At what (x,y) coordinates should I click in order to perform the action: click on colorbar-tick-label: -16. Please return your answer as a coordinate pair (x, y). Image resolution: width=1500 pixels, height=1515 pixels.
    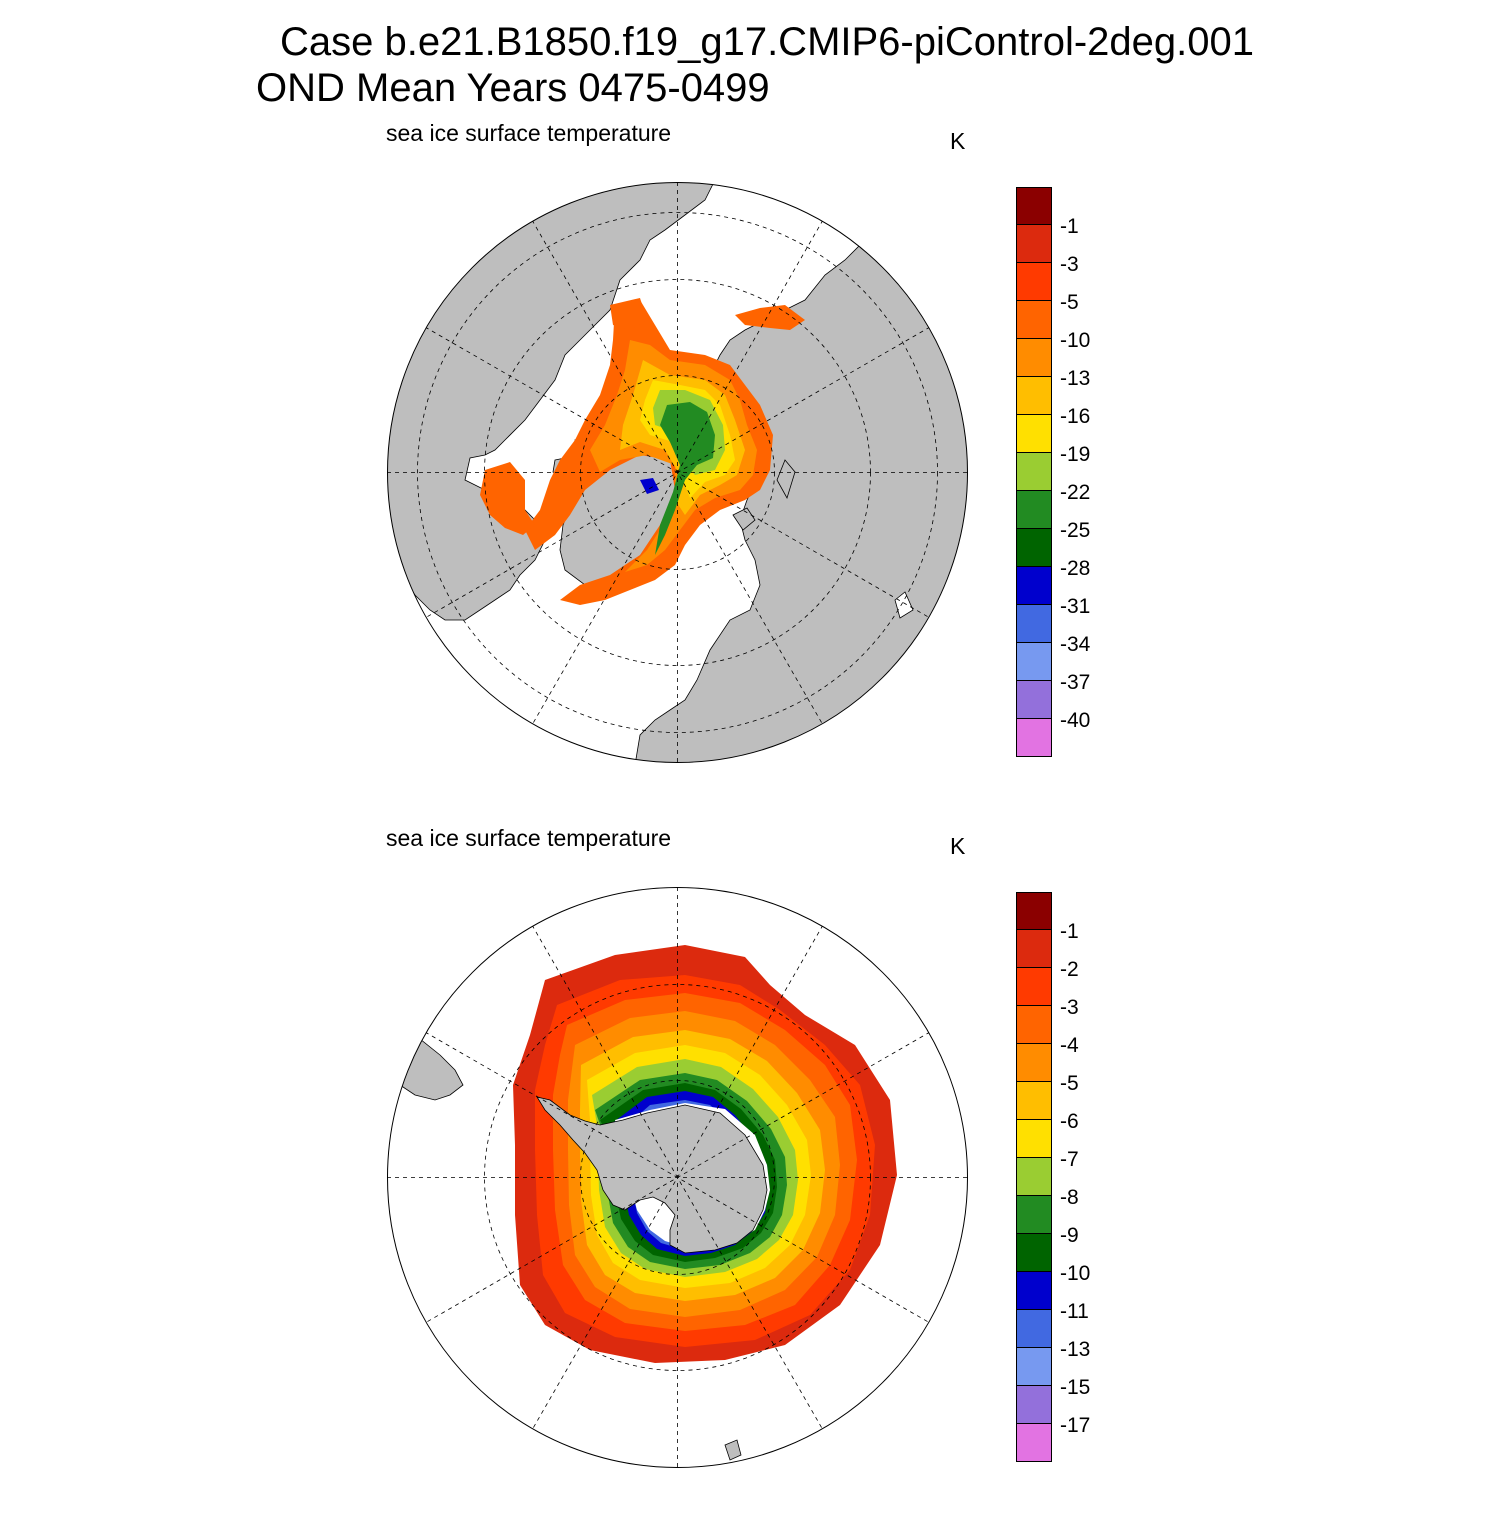
    Looking at the image, I should click on (1075, 416).